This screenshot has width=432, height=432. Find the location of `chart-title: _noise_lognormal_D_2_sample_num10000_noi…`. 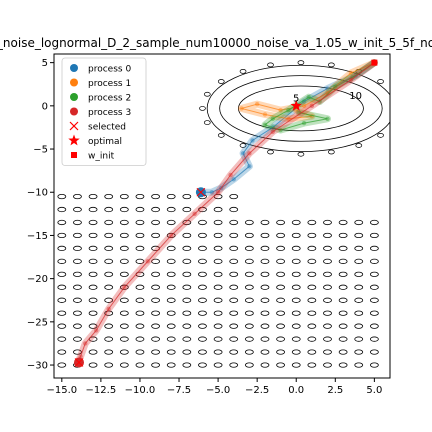

chart-title: _noise_lognormal_D_2_sample_num10000_noi… is located at coordinates (216, 43).